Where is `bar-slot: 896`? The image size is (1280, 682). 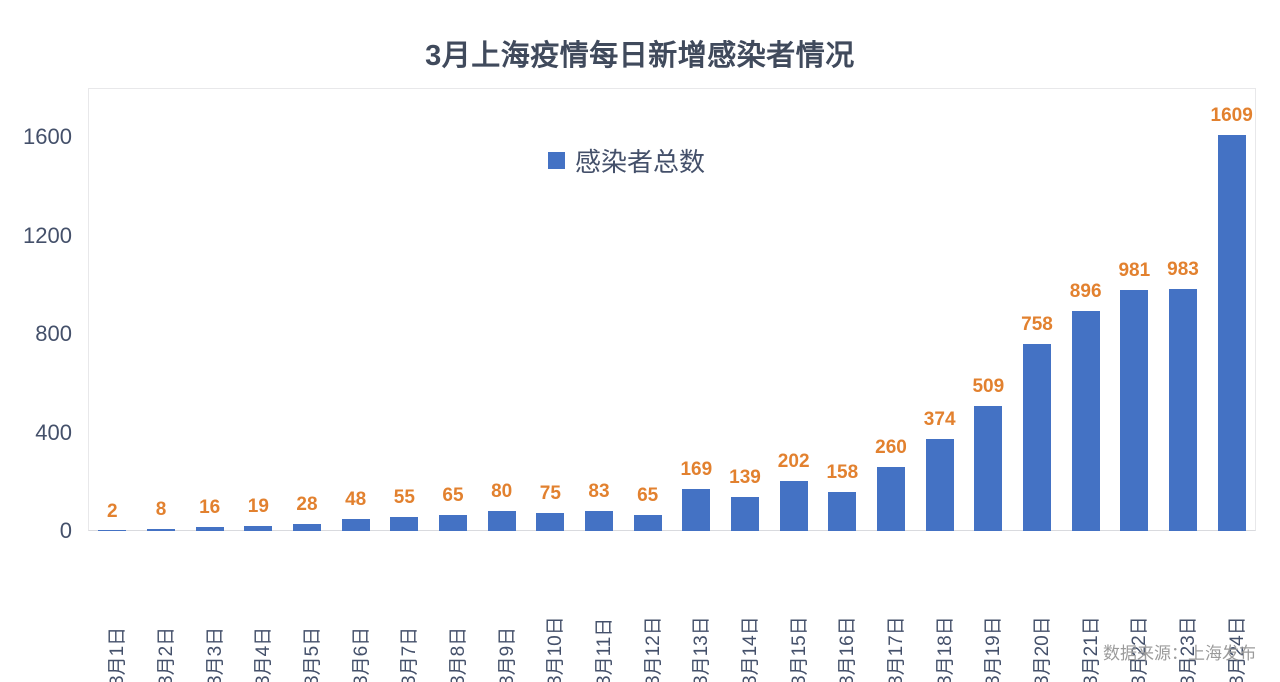 bar-slot: 896 is located at coordinates (1085, 309).